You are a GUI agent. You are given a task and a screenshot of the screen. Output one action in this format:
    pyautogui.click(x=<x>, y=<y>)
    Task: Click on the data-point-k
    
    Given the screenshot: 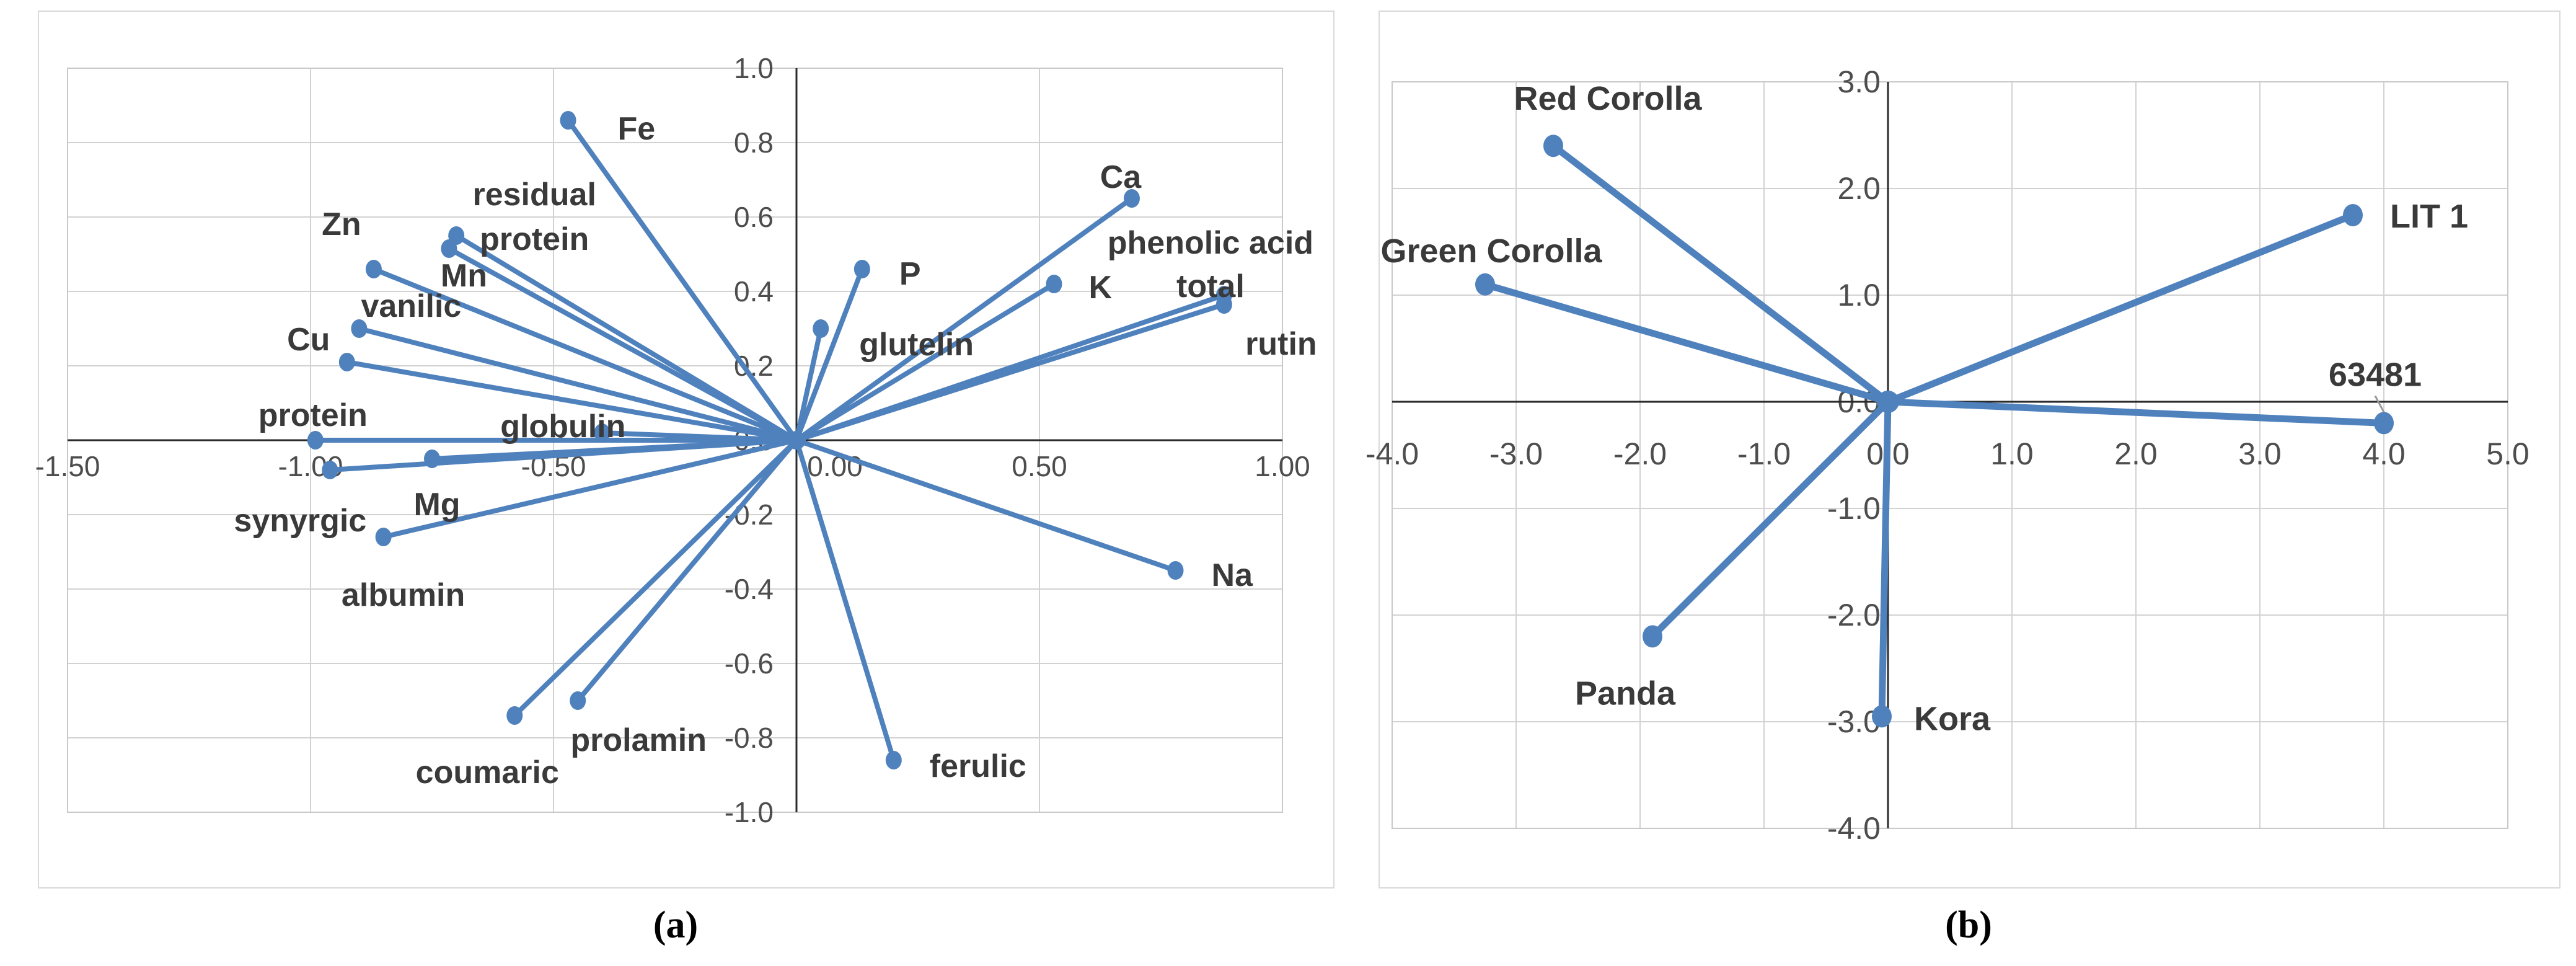 What is the action you would take?
    pyautogui.click(x=1054, y=284)
    